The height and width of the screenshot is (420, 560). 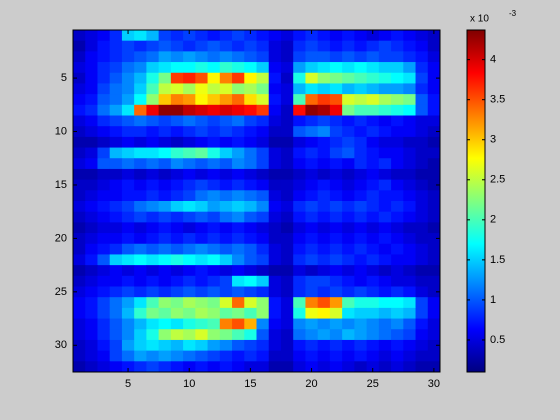 I want to click on x-tick-label: 5, so click(x=128, y=384).